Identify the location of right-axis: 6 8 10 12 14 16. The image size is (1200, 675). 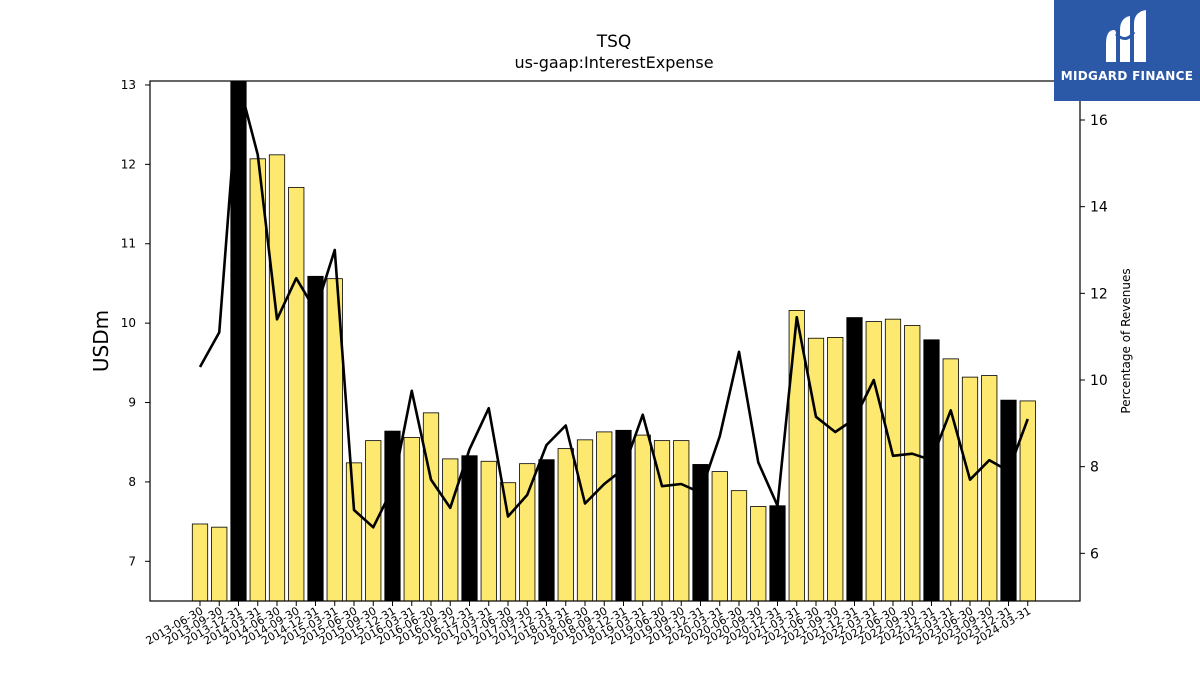
(1094, 337).